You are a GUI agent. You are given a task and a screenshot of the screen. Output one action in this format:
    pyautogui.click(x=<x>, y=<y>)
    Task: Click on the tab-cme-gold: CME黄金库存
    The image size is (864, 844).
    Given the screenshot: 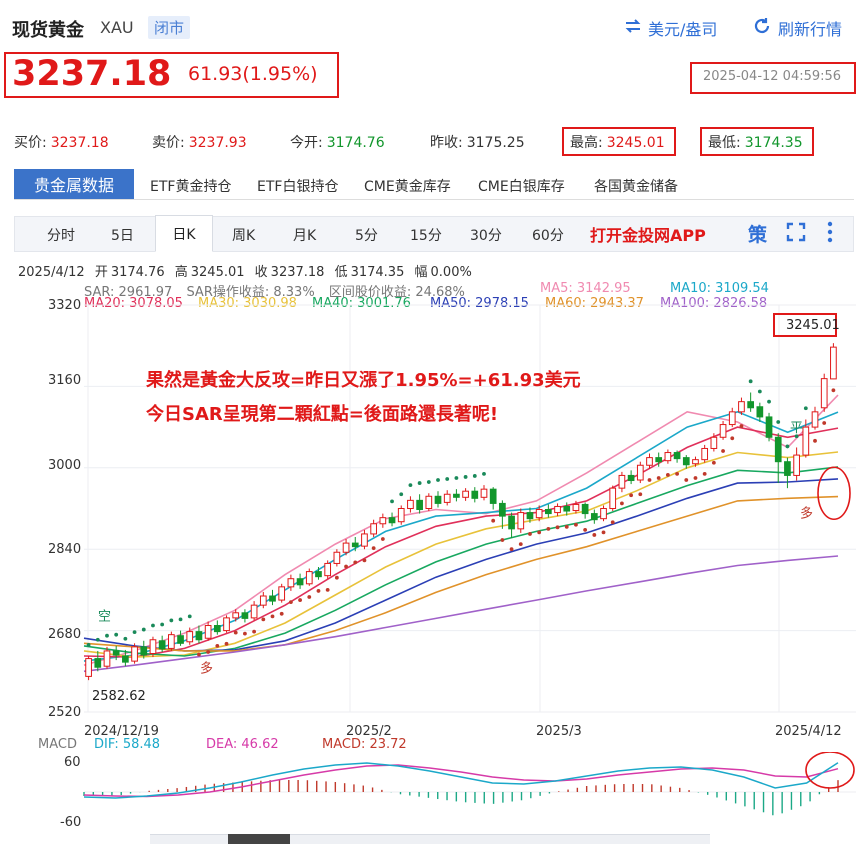 What is the action you would take?
    pyautogui.click(x=407, y=187)
    